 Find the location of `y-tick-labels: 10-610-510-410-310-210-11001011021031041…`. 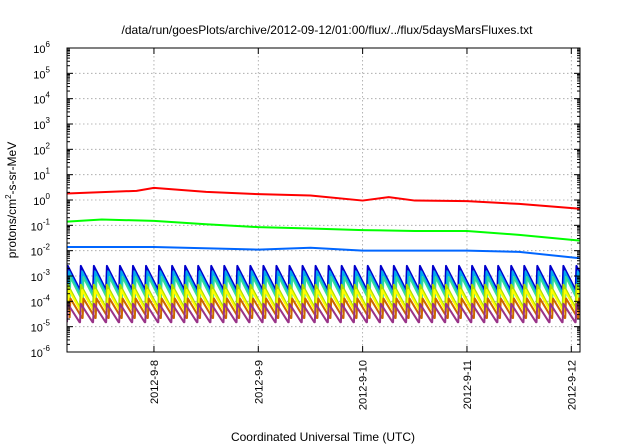

y-tick-labels: 10-610-510-410-310-210-11001011021031041… is located at coordinates (41, 200).